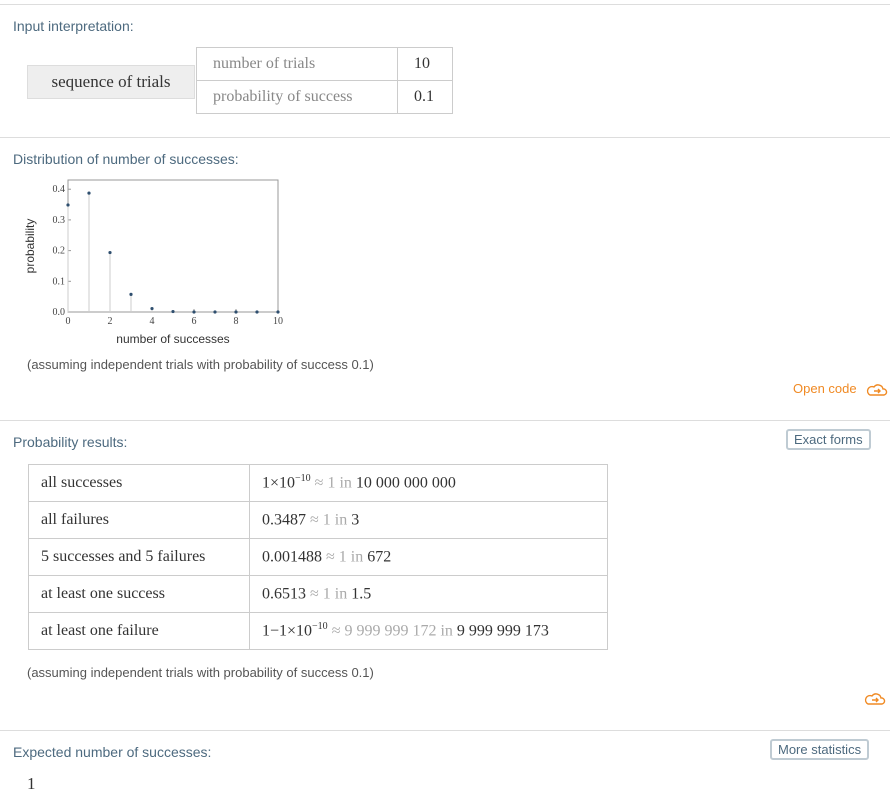 The width and height of the screenshot is (890, 798). Describe the element at coordinates (297, 97) in the screenshot. I see `cell: probability of success` at that location.